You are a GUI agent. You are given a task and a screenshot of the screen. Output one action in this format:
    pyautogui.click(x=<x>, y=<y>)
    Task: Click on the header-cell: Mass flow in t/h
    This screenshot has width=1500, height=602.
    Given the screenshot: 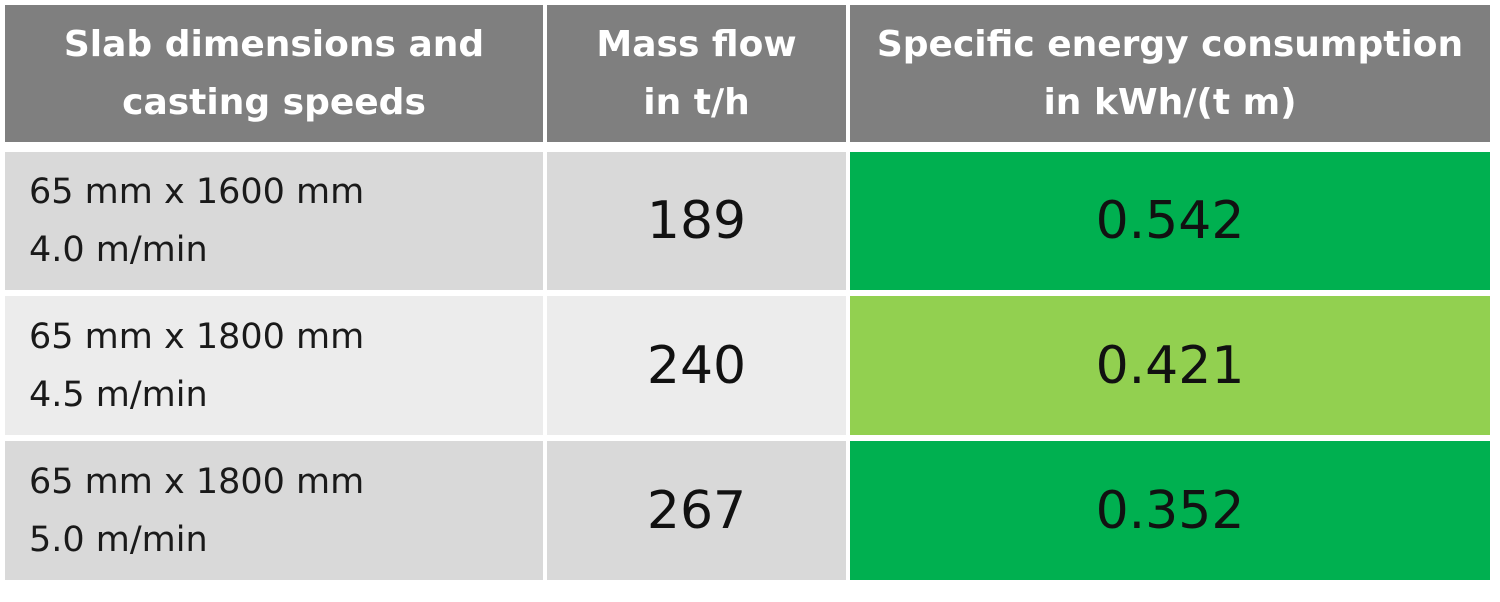 What is the action you would take?
    pyautogui.click(x=696, y=73)
    